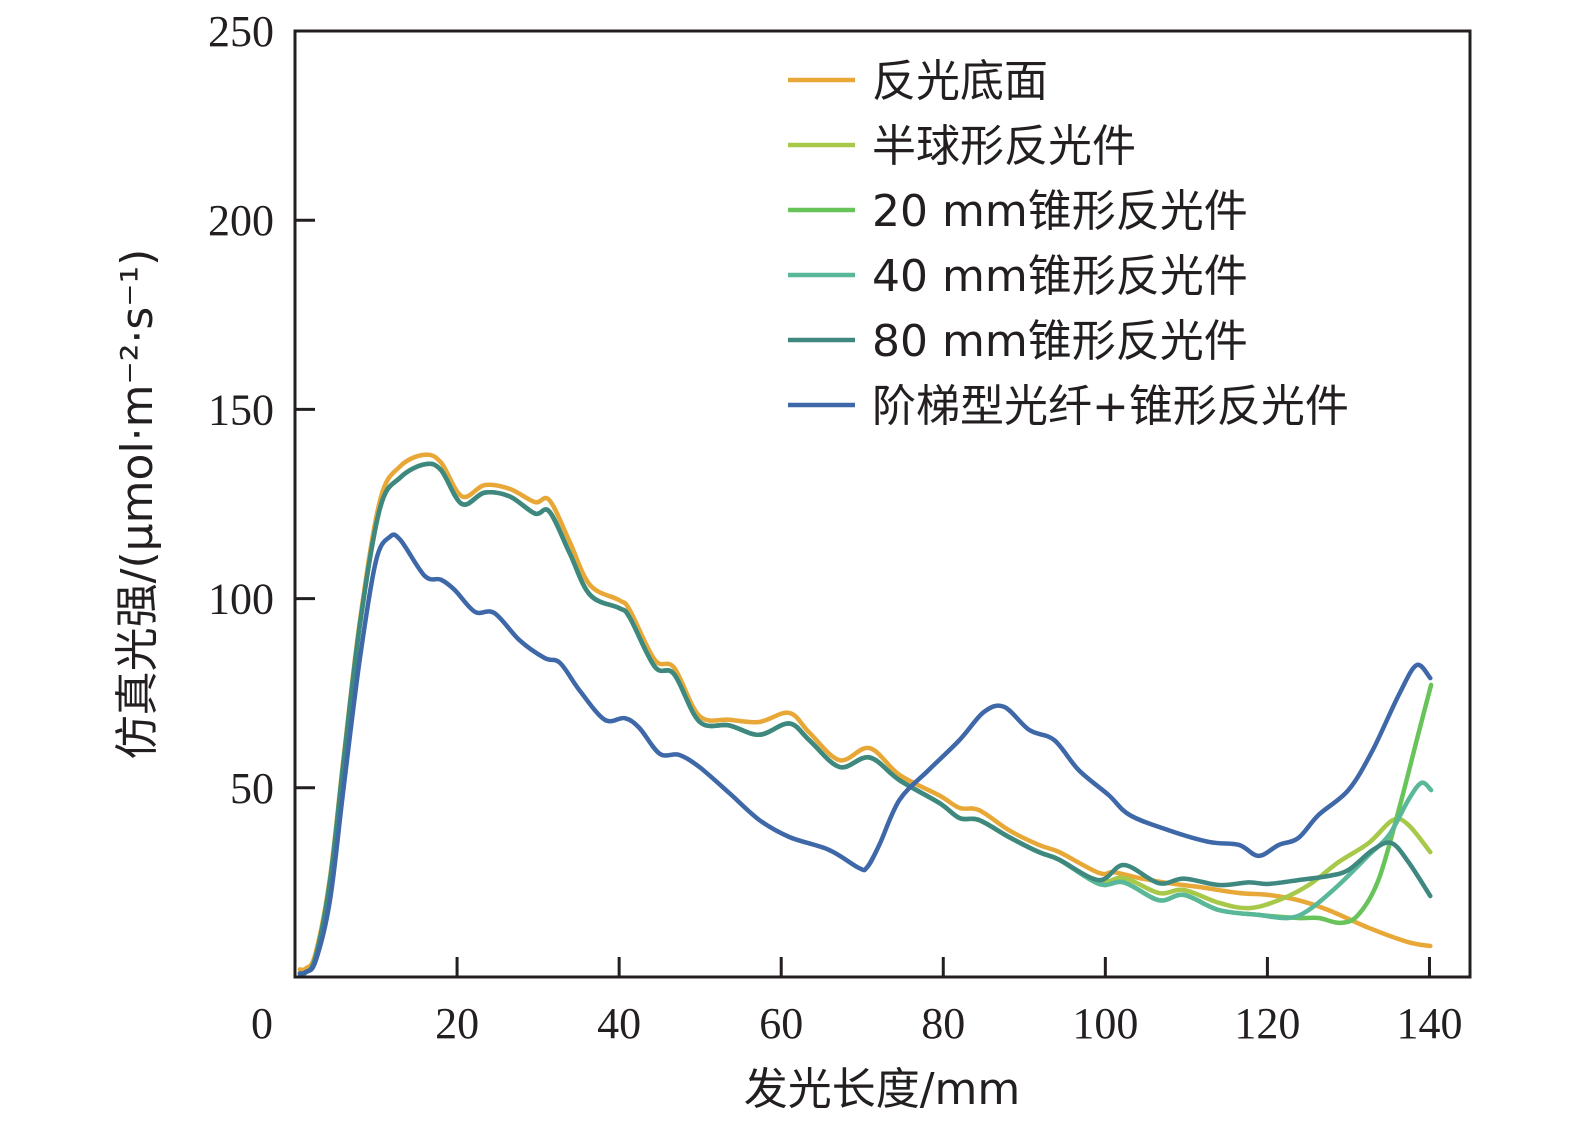 The width and height of the screenshot is (1575, 1128). Describe the element at coordinates (241, 409) in the screenshot. I see `y-tick-label: 150` at that location.